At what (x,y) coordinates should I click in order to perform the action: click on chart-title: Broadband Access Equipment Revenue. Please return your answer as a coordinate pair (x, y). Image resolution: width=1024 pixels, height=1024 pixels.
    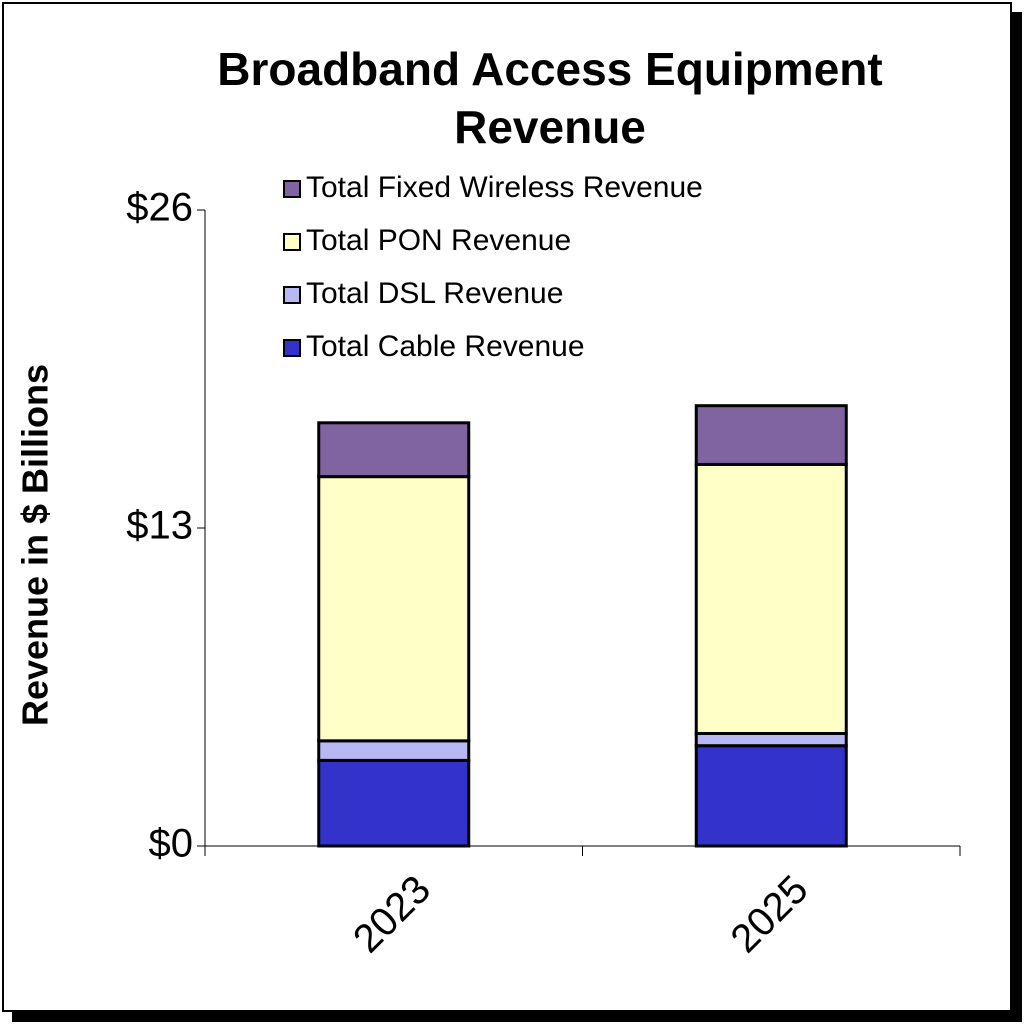
    Looking at the image, I should click on (550, 98).